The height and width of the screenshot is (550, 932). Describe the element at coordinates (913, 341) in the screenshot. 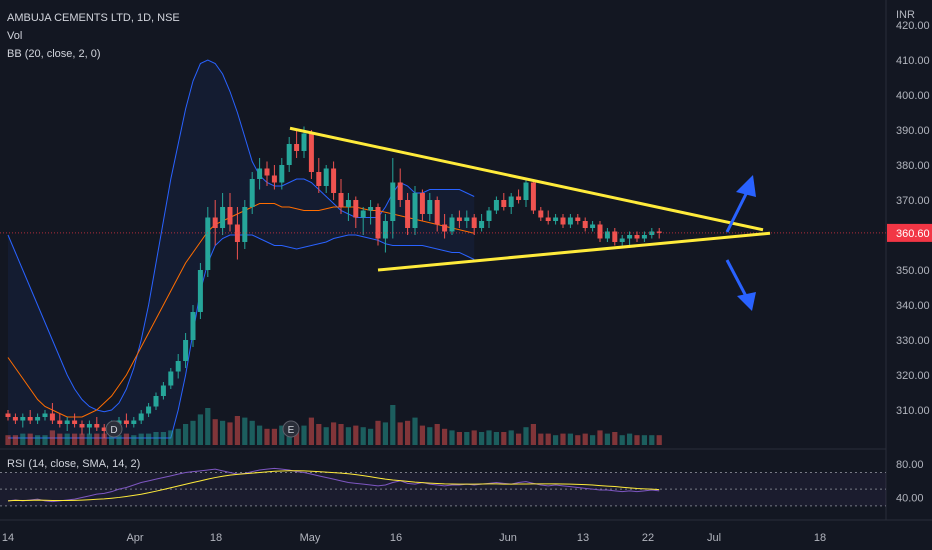

I see `y-tick-label: 330.00` at that location.